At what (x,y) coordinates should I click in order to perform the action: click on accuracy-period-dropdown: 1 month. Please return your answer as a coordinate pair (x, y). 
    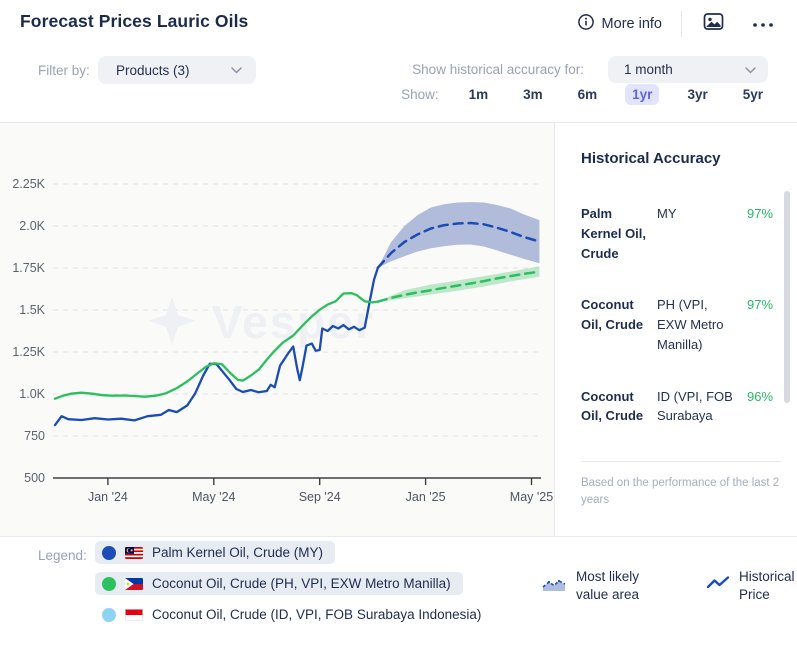
    Looking at the image, I should click on (688, 69).